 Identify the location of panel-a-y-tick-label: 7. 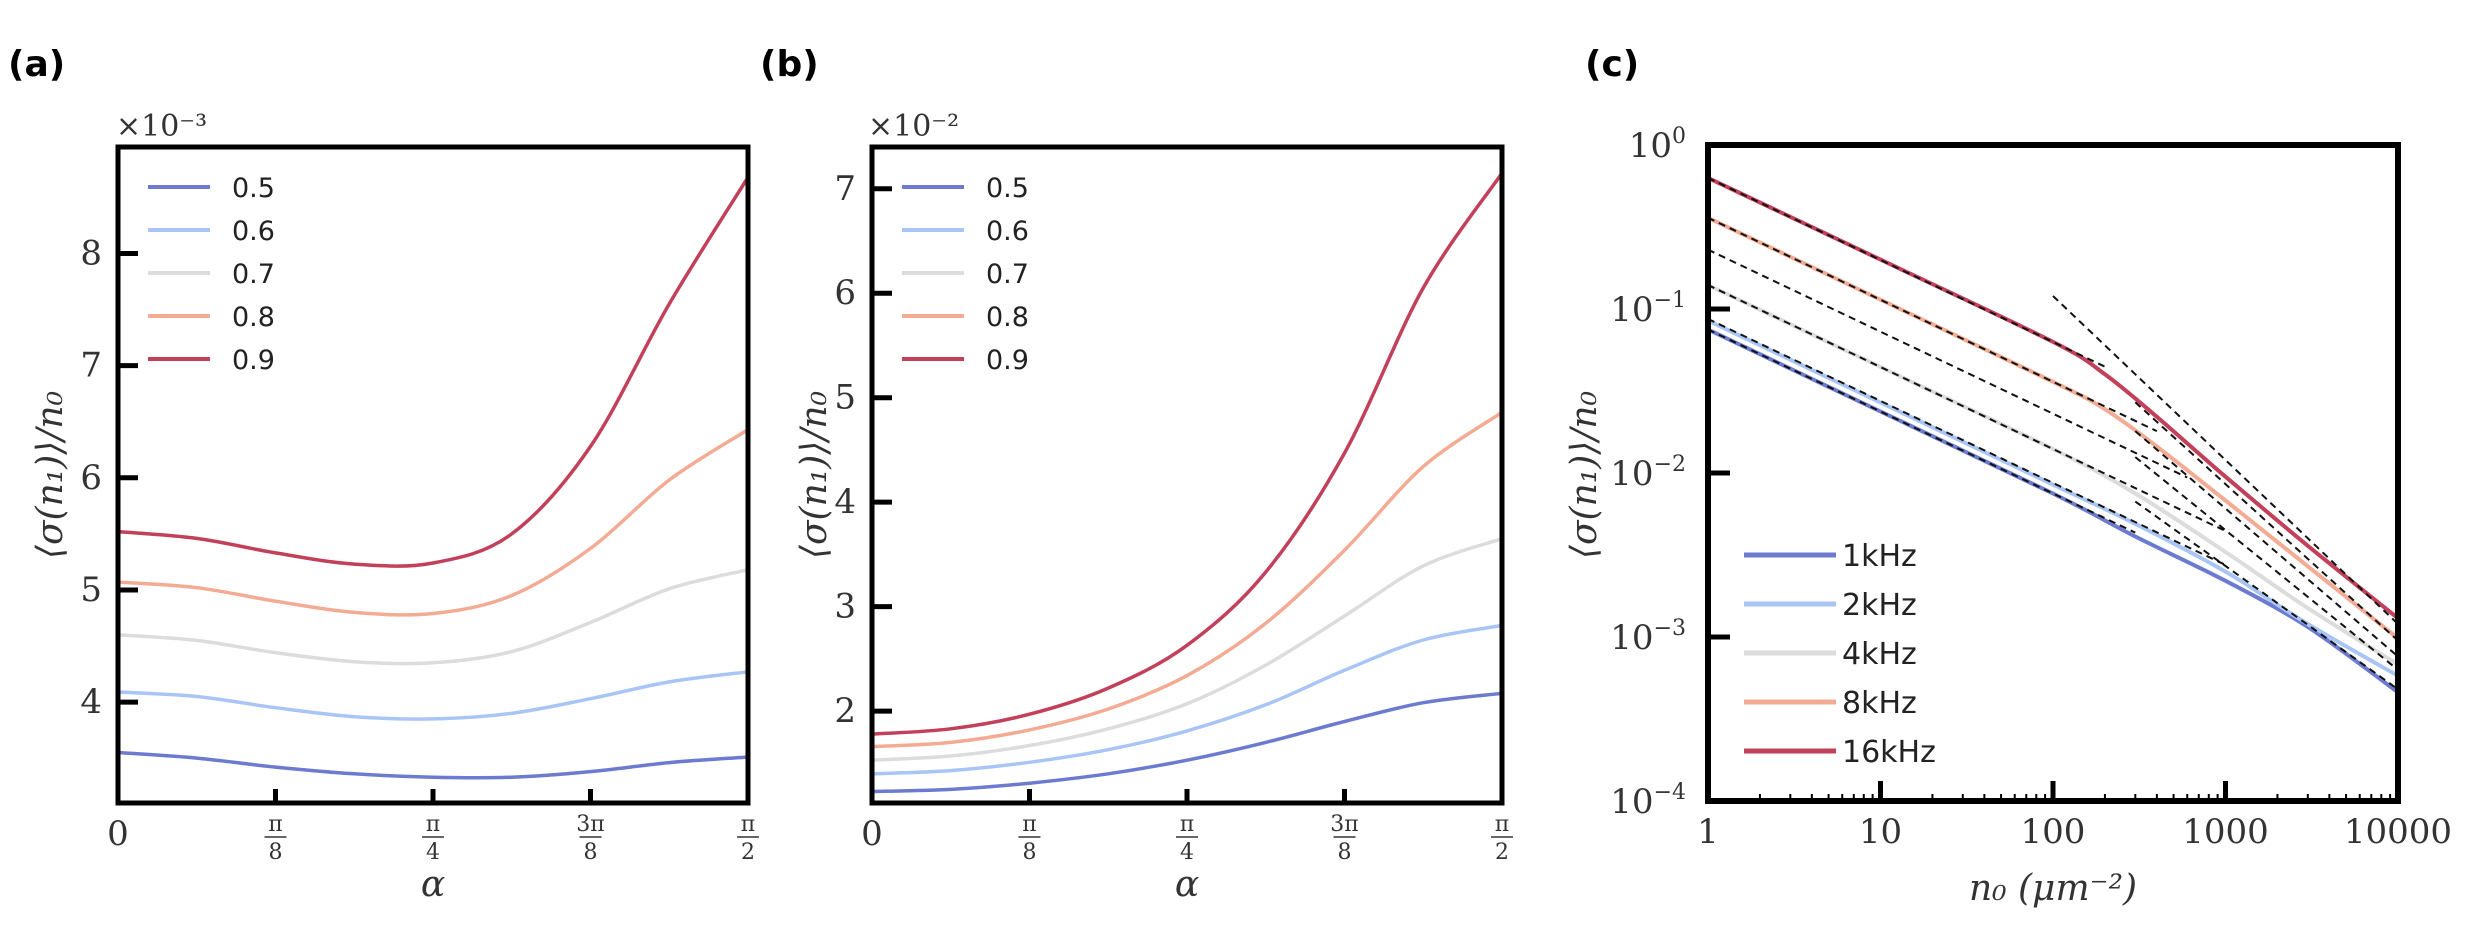
(91, 366).